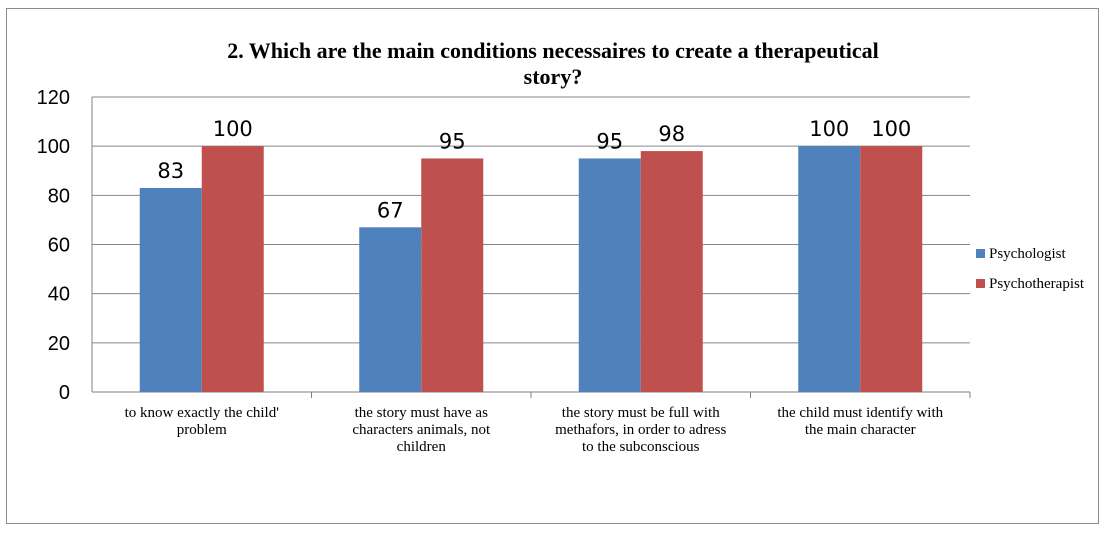 The image size is (1107, 533). What do you see at coordinates (59, 196) in the screenshot?
I see `y-tick-label: 80` at bounding box center [59, 196].